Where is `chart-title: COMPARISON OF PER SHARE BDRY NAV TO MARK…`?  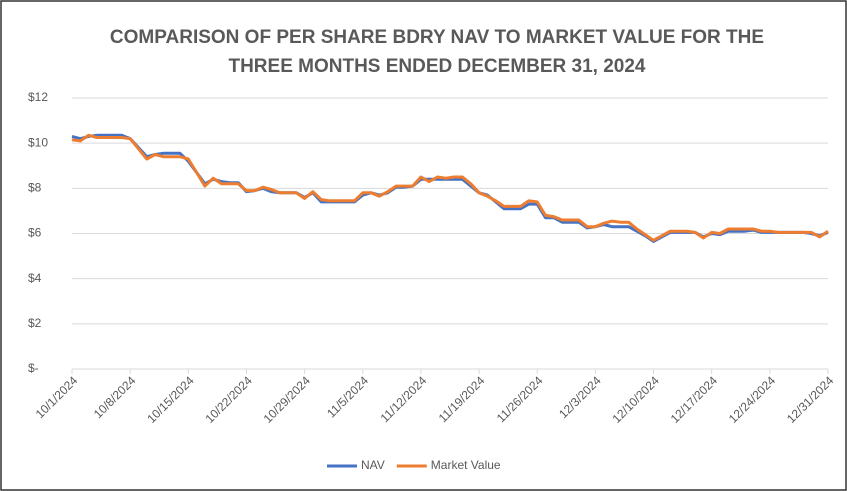
chart-title: COMPARISON OF PER SHARE BDRY NAV TO MARK… is located at coordinates (437, 37).